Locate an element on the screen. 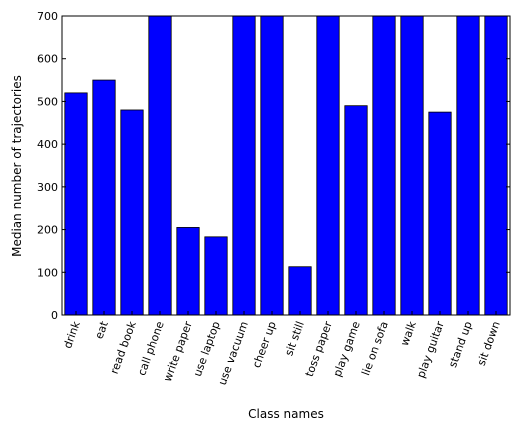 This screenshot has height=423, width=511. bar-cheer-up is located at coordinates (272, 165).